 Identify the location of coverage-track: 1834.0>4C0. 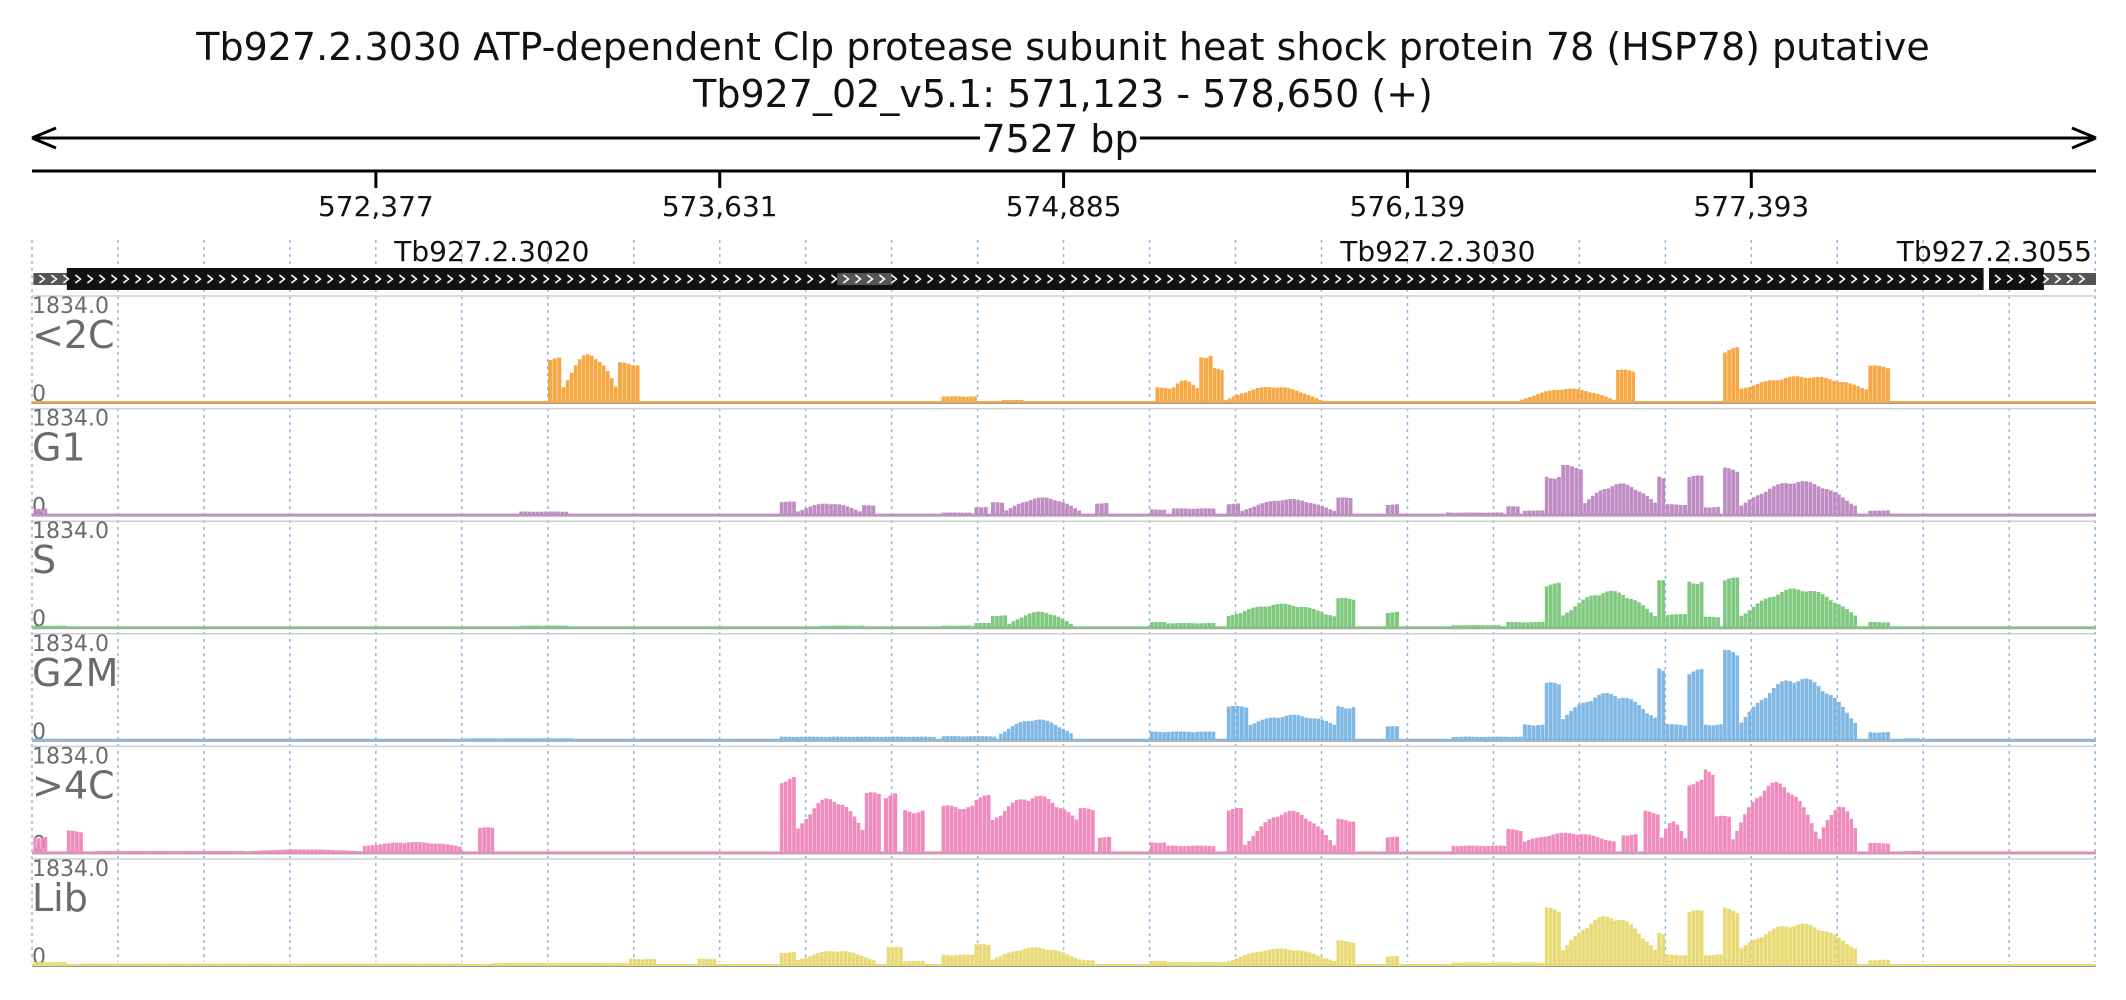
(1064, 800).